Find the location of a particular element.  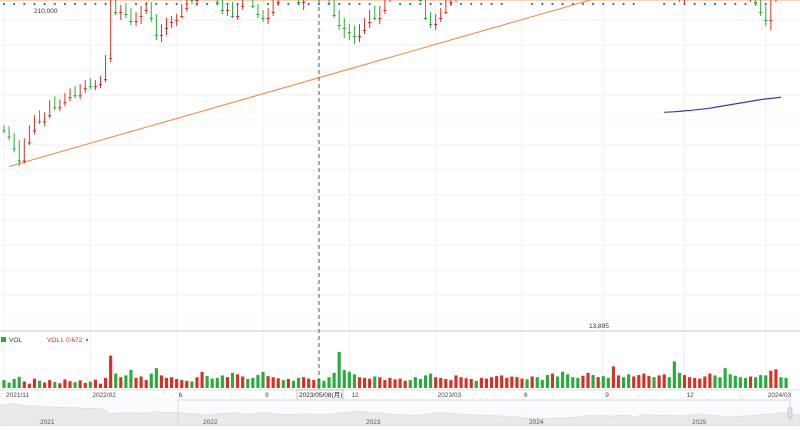

navigator-overview: 2021 2022 2023 2024 2025 is located at coordinates (400, 413).